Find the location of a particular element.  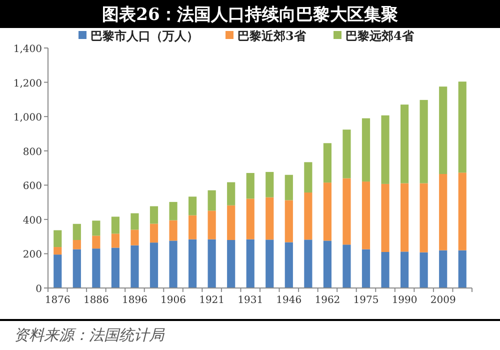

x-tick-label: 2009 is located at coordinates (443, 300).